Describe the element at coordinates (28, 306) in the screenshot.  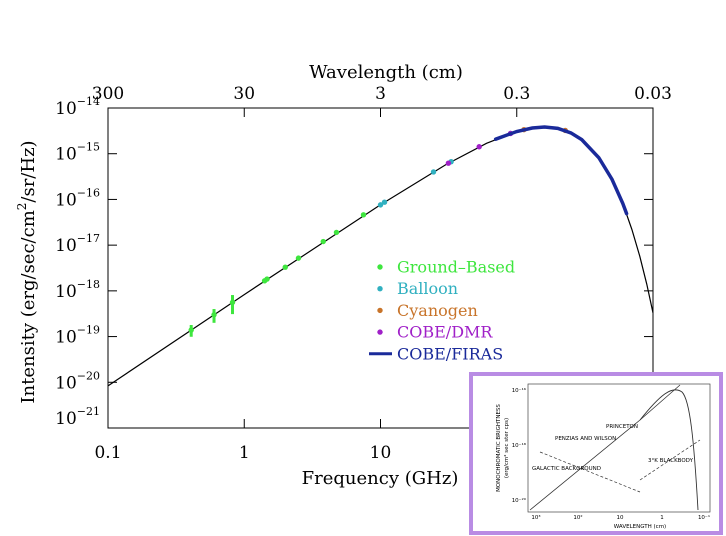
I see `y-axis-label-part: Intensity (erg/sec/cm` at that location.